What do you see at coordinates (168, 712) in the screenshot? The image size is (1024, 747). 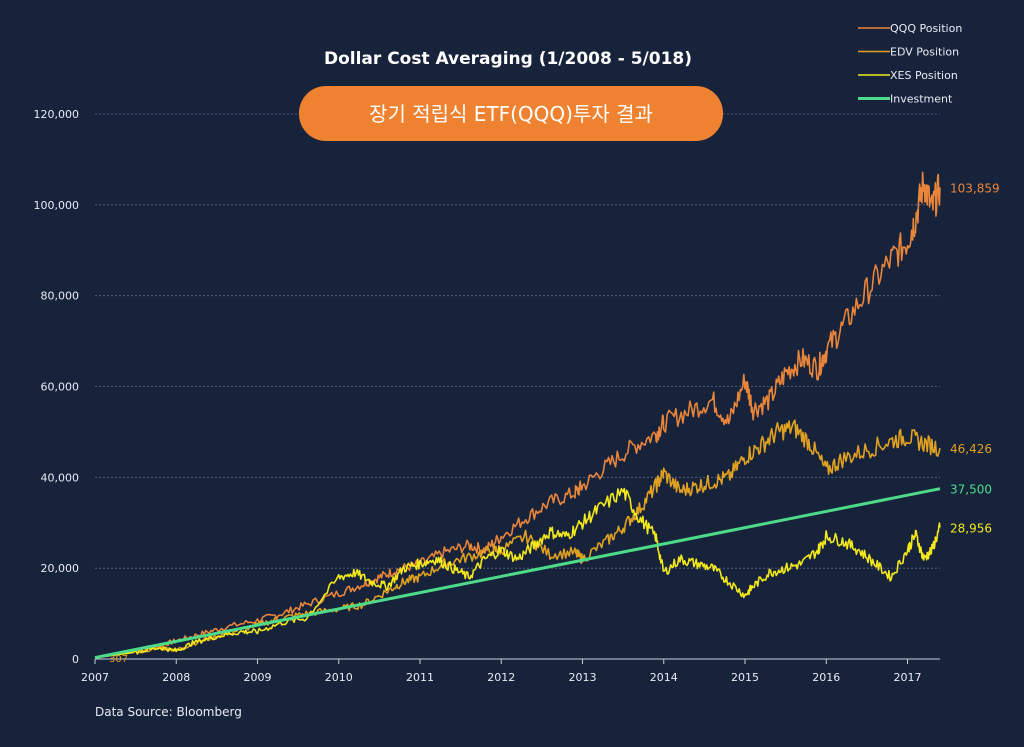 I see `data-source: Data Source: Bloomberg` at bounding box center [168, 712].